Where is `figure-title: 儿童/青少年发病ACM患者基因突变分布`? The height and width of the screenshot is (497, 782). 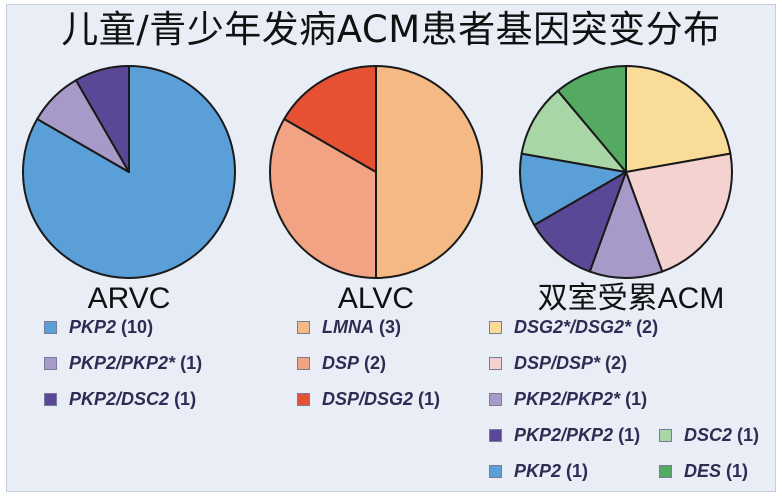 figure-title: 儿童/青少年发病ACM患者基因突变分布 is located at coordinates (391, 29).